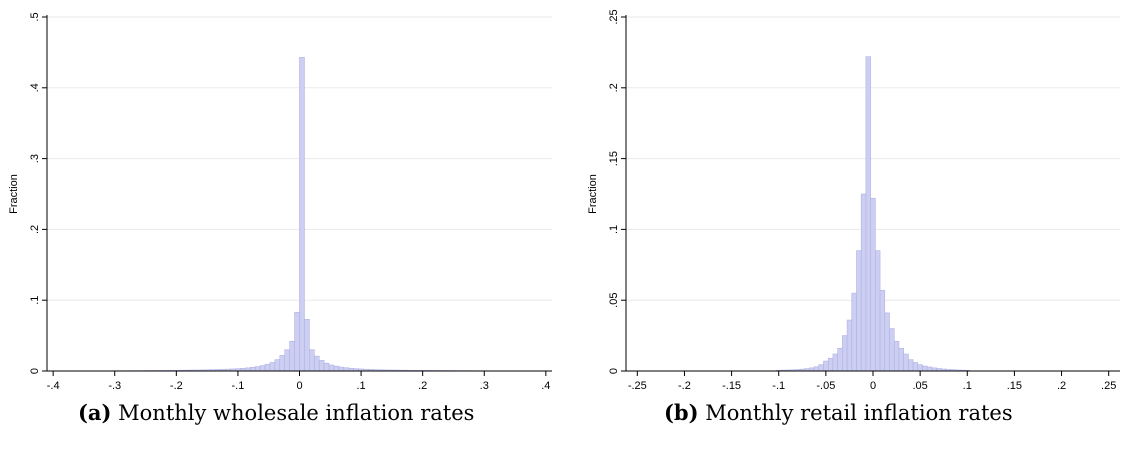  I want to click on caption-text: Monthly retail inflation rates, so click(855, 413).